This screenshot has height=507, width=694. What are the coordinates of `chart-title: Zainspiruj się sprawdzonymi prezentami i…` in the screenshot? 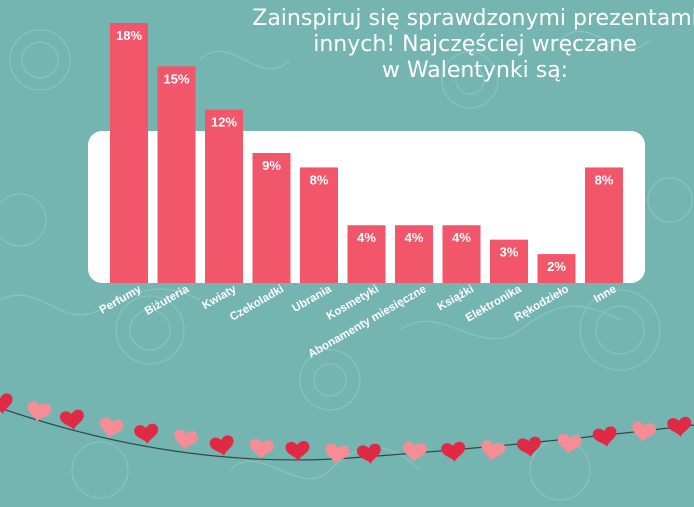 It's located at (467, 45).